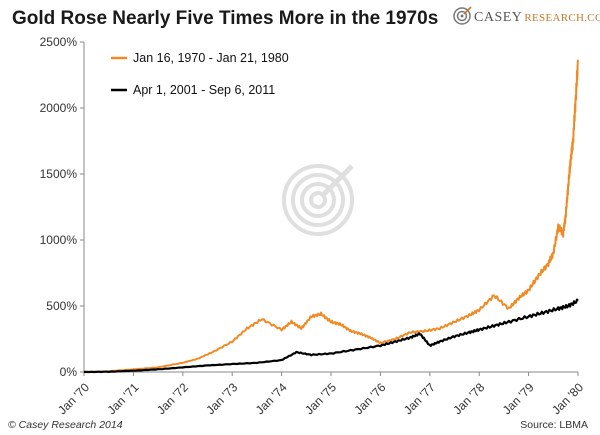 The image size is (600, 435). I want to click on x-tick-label: Jan '76, so click(370, 398).